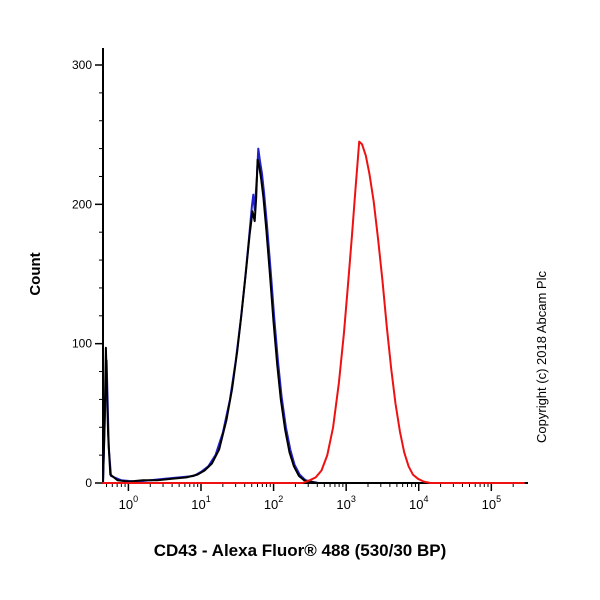 Image resolution: width=600 pixels, height=600 pixels. I want to click on y-axis-label: Count, so click(35, 274).